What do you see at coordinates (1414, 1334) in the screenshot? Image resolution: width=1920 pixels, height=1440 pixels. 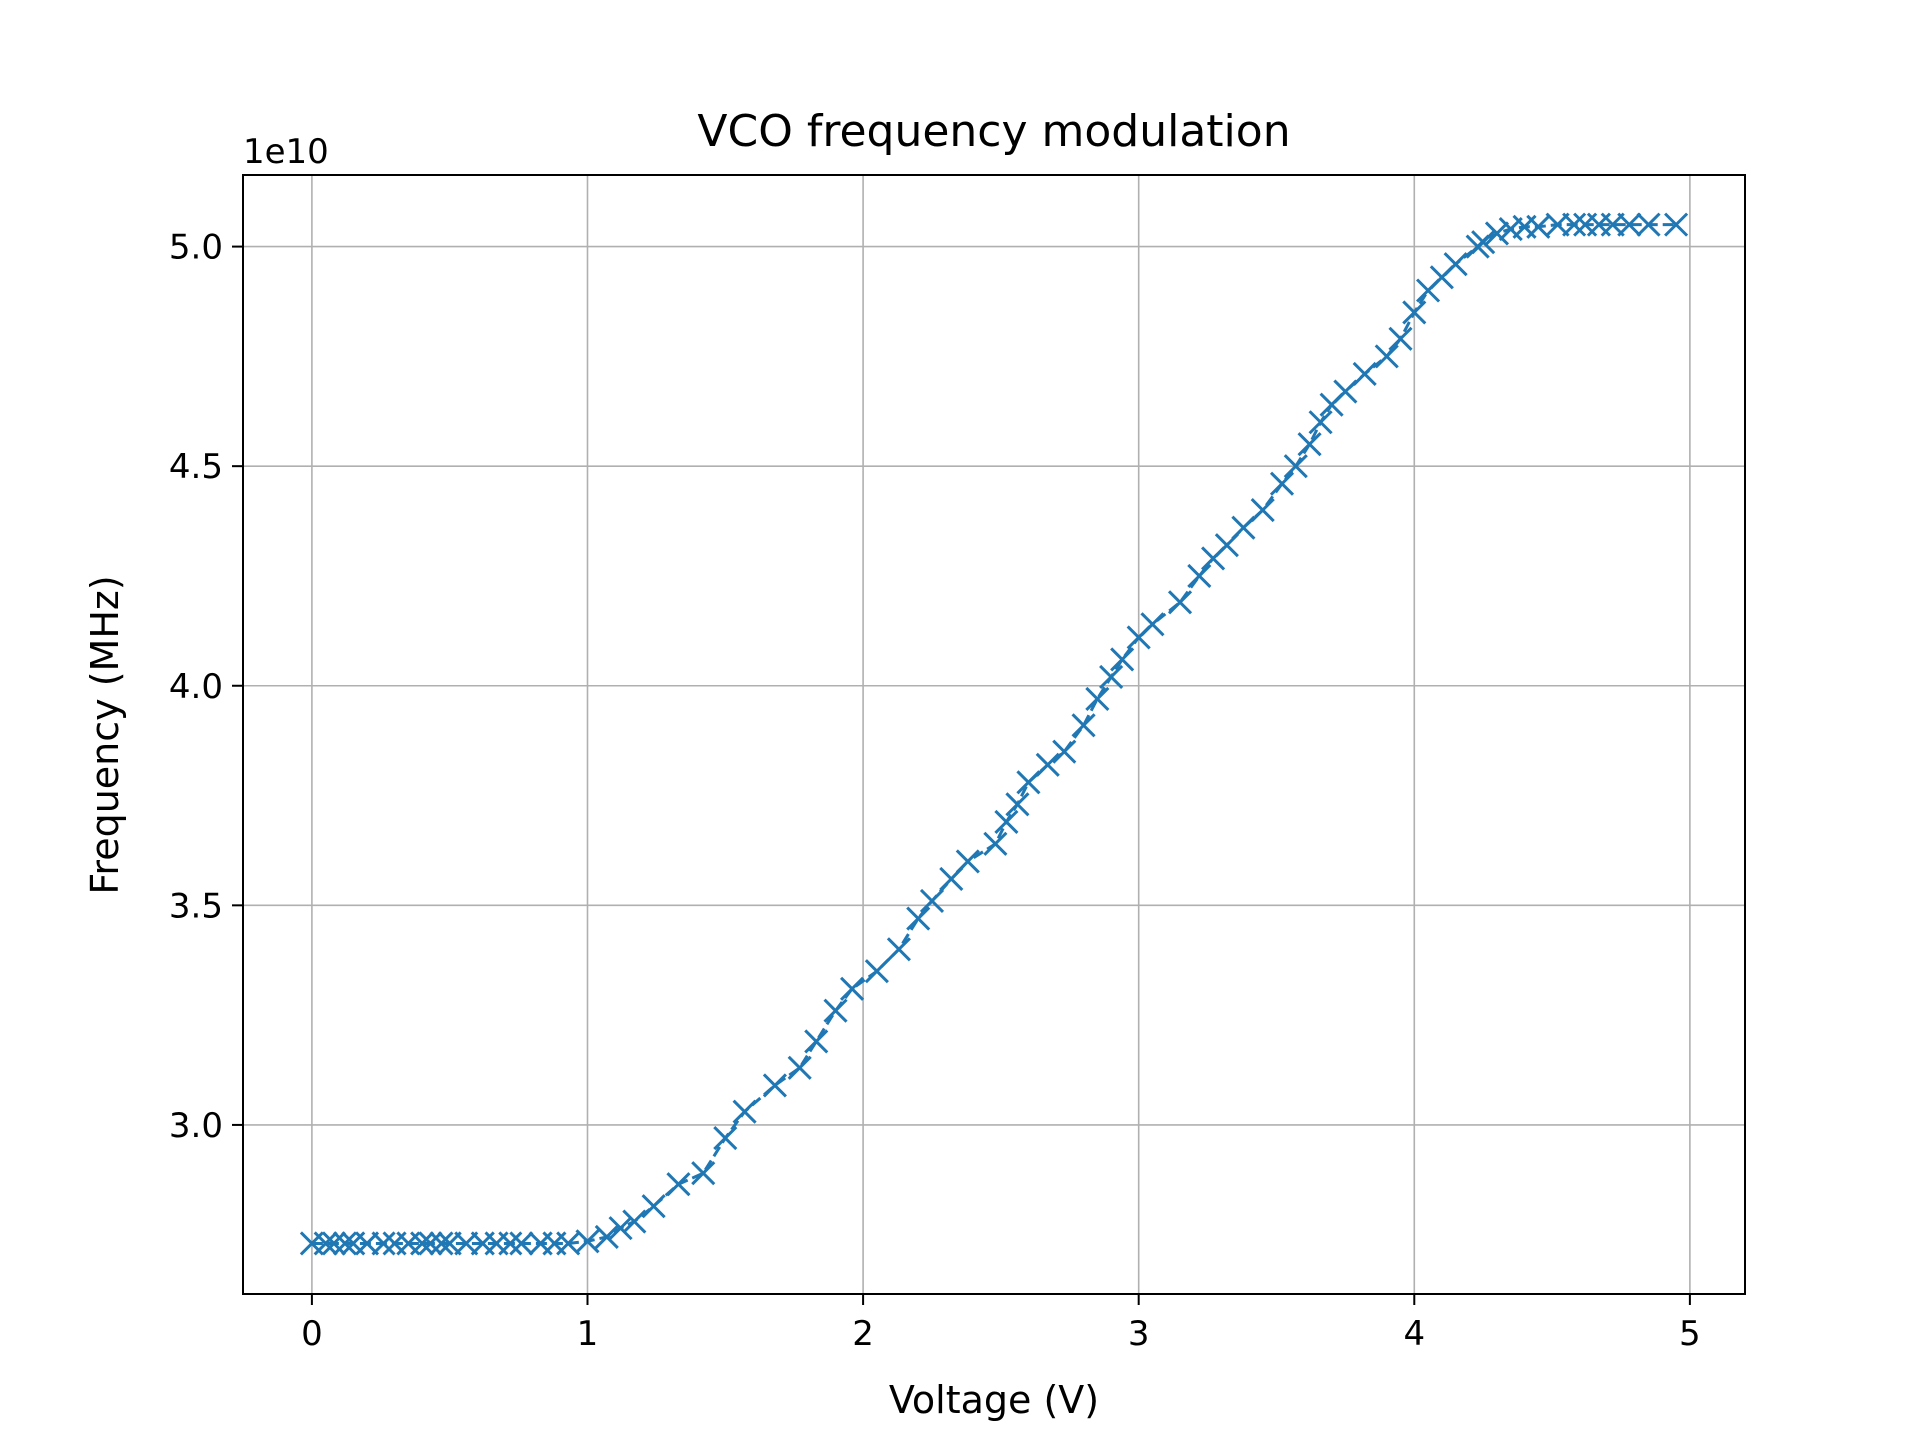 I see `x-tick-label: 4` at bounding box center [1414, 1334].